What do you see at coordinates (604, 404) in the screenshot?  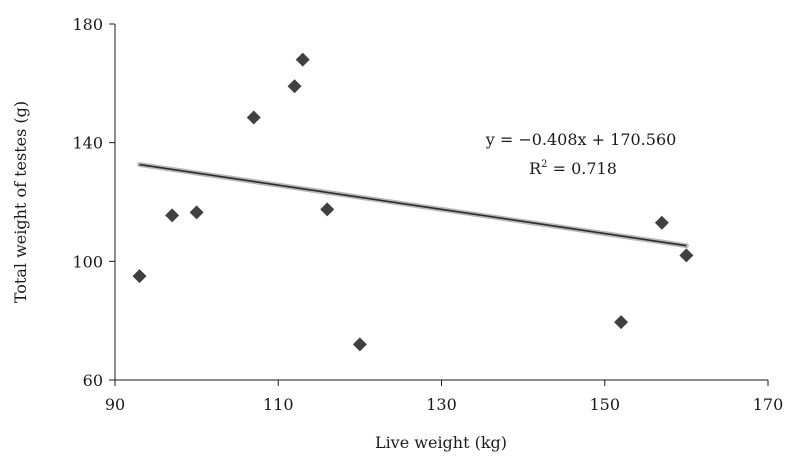 I see `x-tick-label: 150` at bounding box center [604, 404].